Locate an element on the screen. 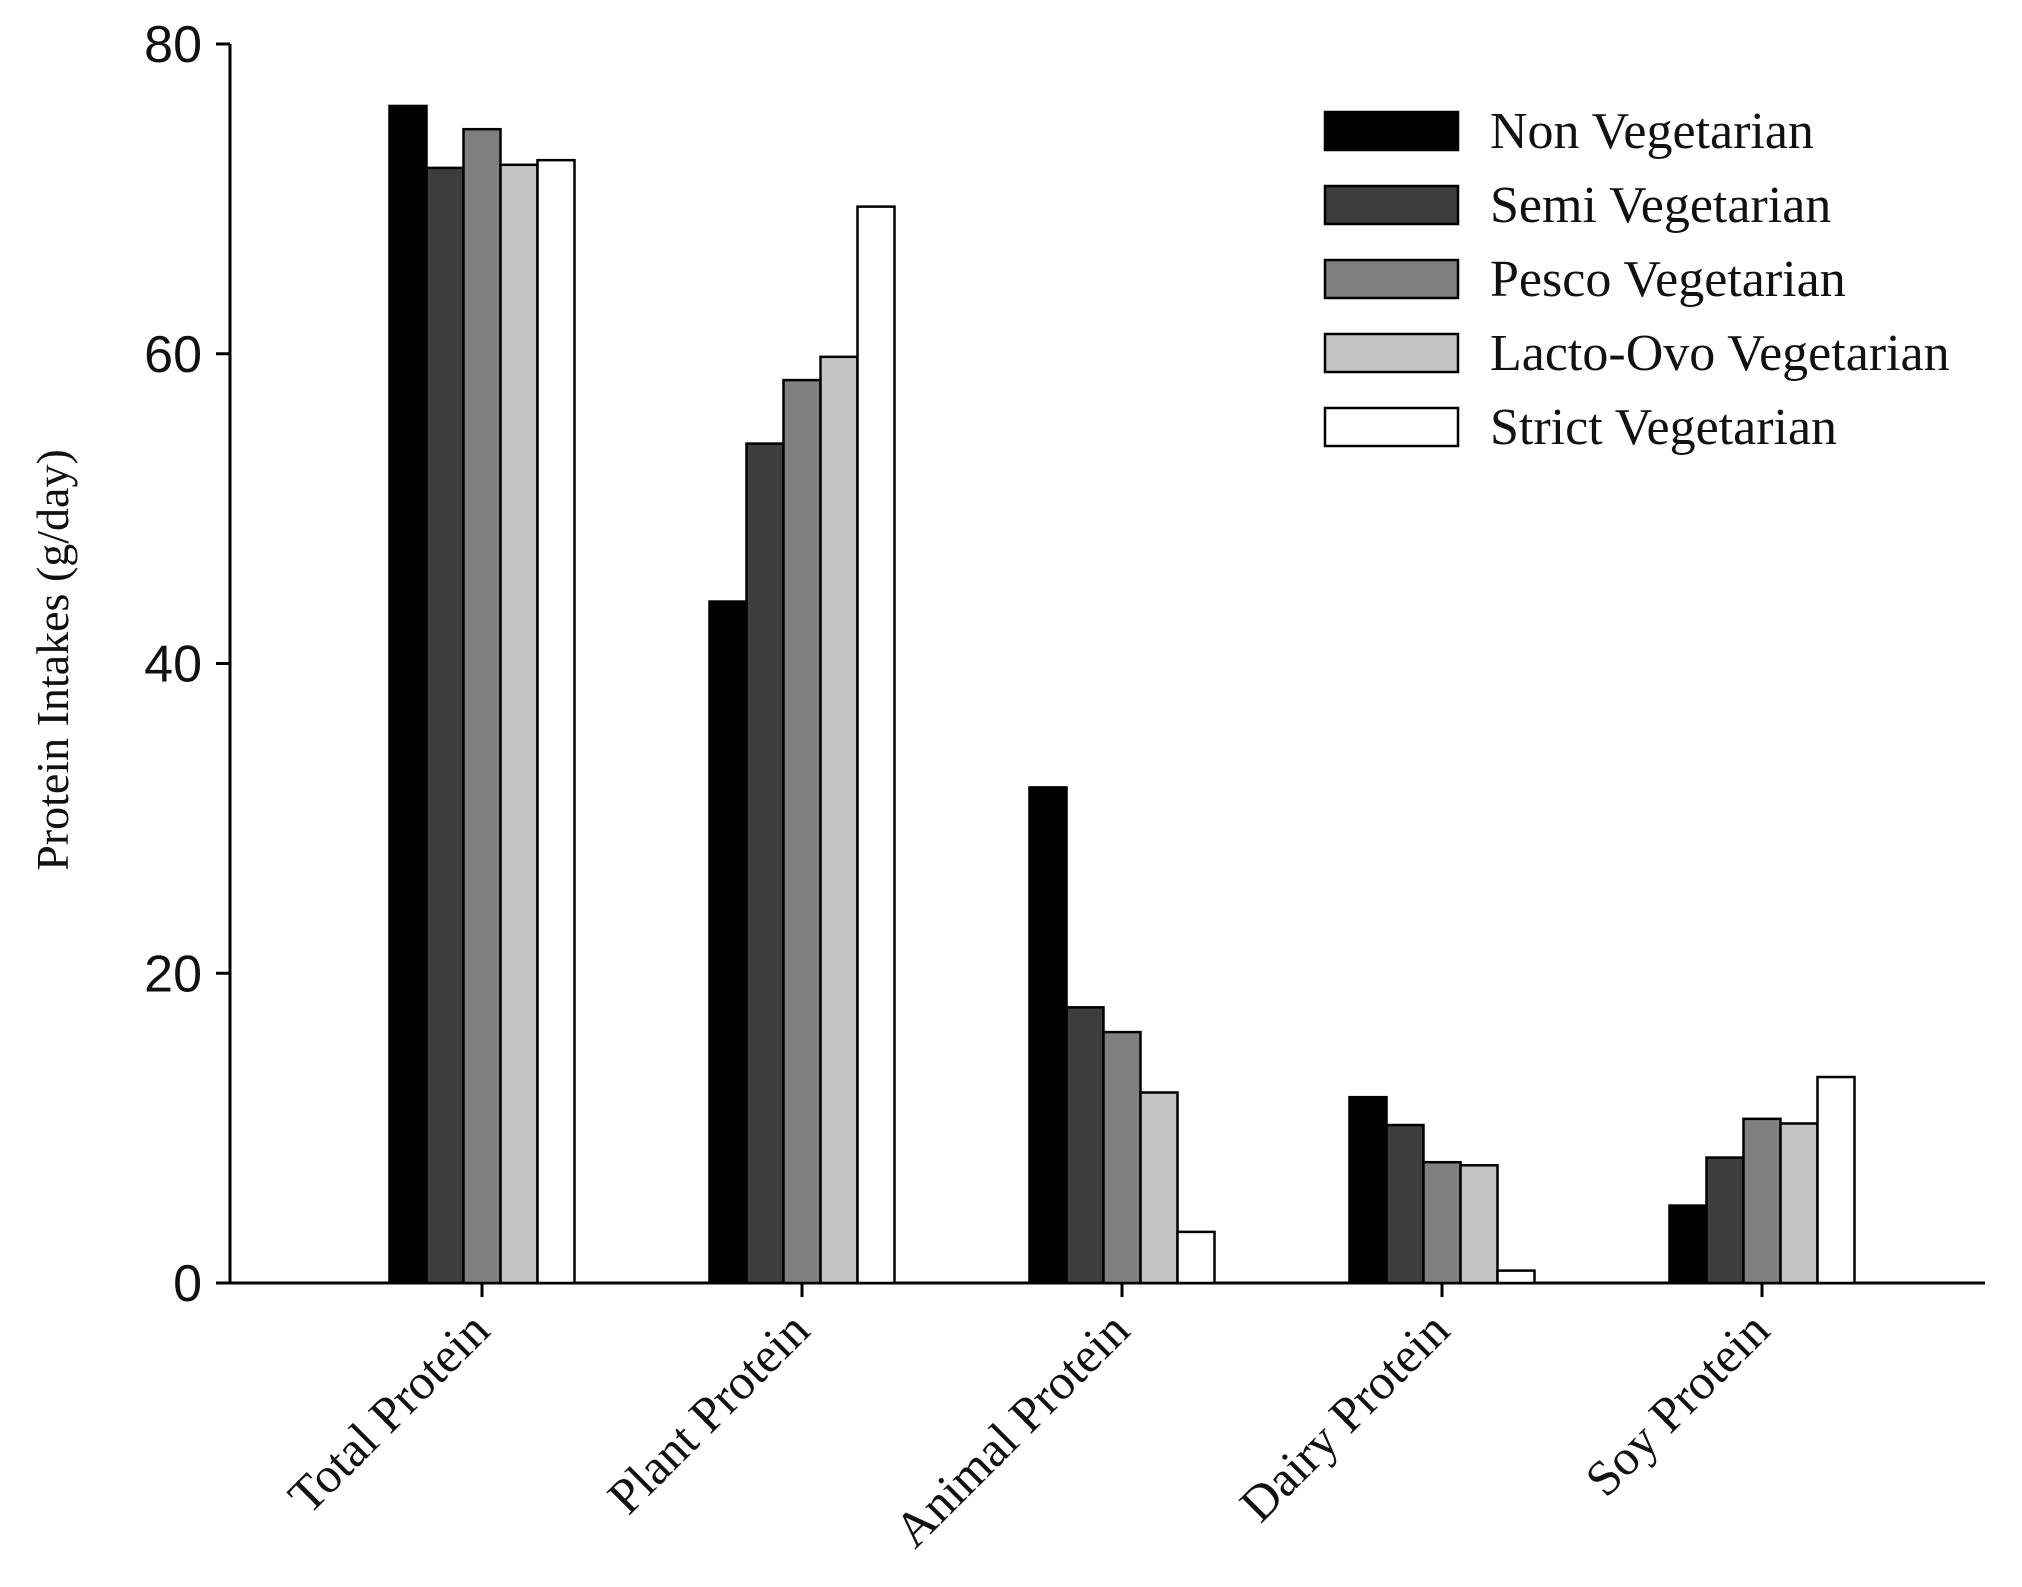 Image resolution: width=2022 pixels, height=1587 pixels. y-tick-labels: 0 20 40 60 80 is located at coordinates (187, 664).